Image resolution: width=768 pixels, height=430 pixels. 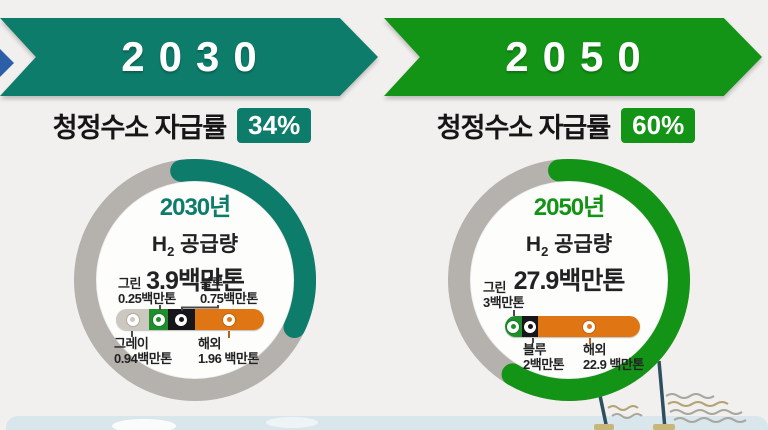 What do you see at coordinates (228, 358) in the screenshot?
I see `segment-amount: 1.96 백만톤` at bounding box center [228, 358].